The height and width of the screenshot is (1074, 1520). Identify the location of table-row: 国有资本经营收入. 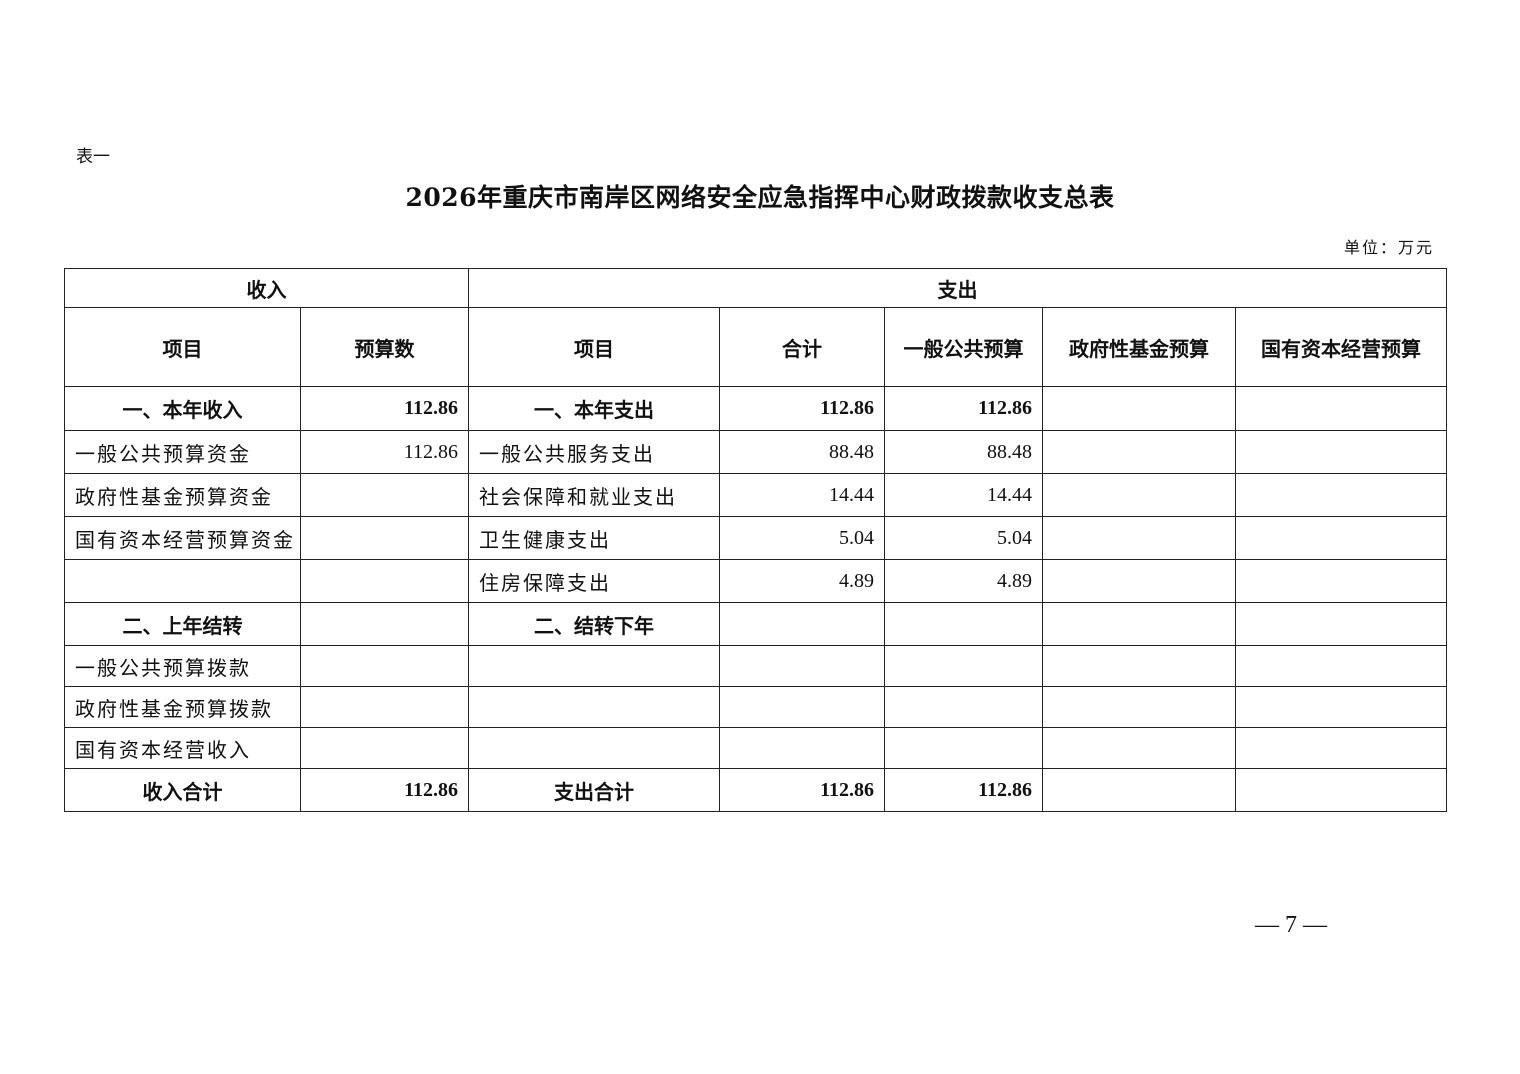
(756, 748).